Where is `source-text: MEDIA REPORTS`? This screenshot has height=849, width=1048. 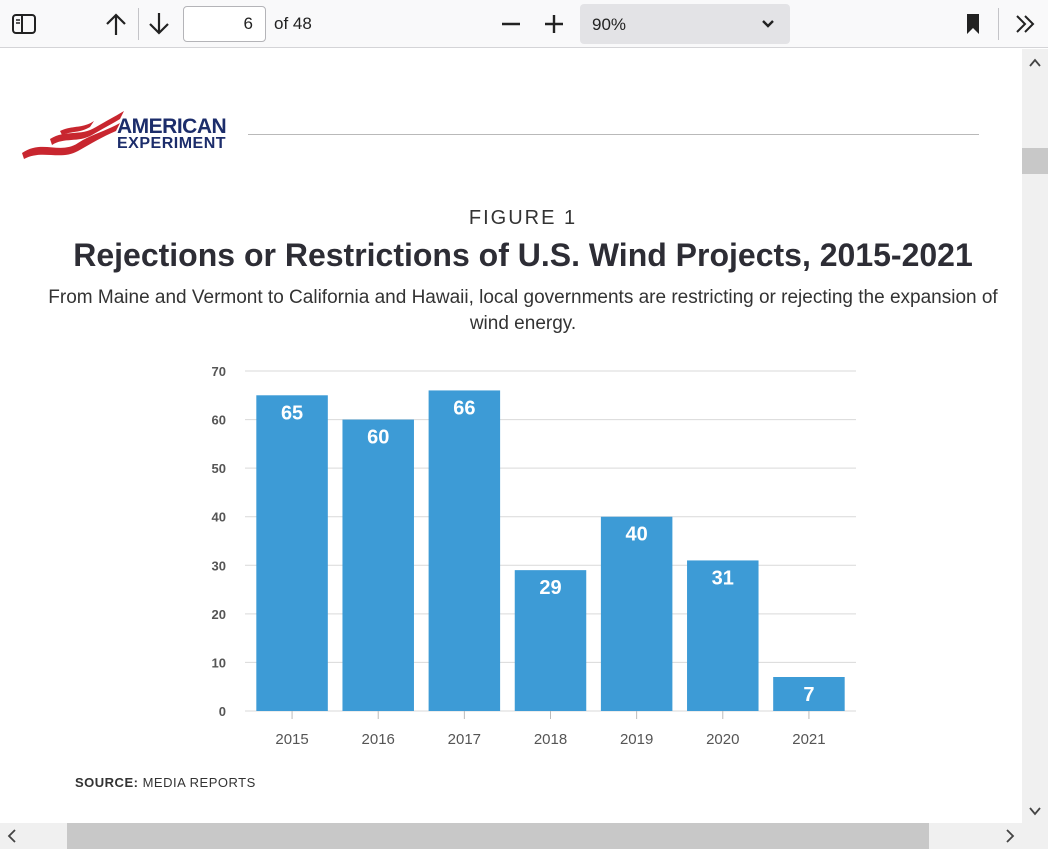 source-text: MEDIA REPORTS is located at coordinates (199, 782).